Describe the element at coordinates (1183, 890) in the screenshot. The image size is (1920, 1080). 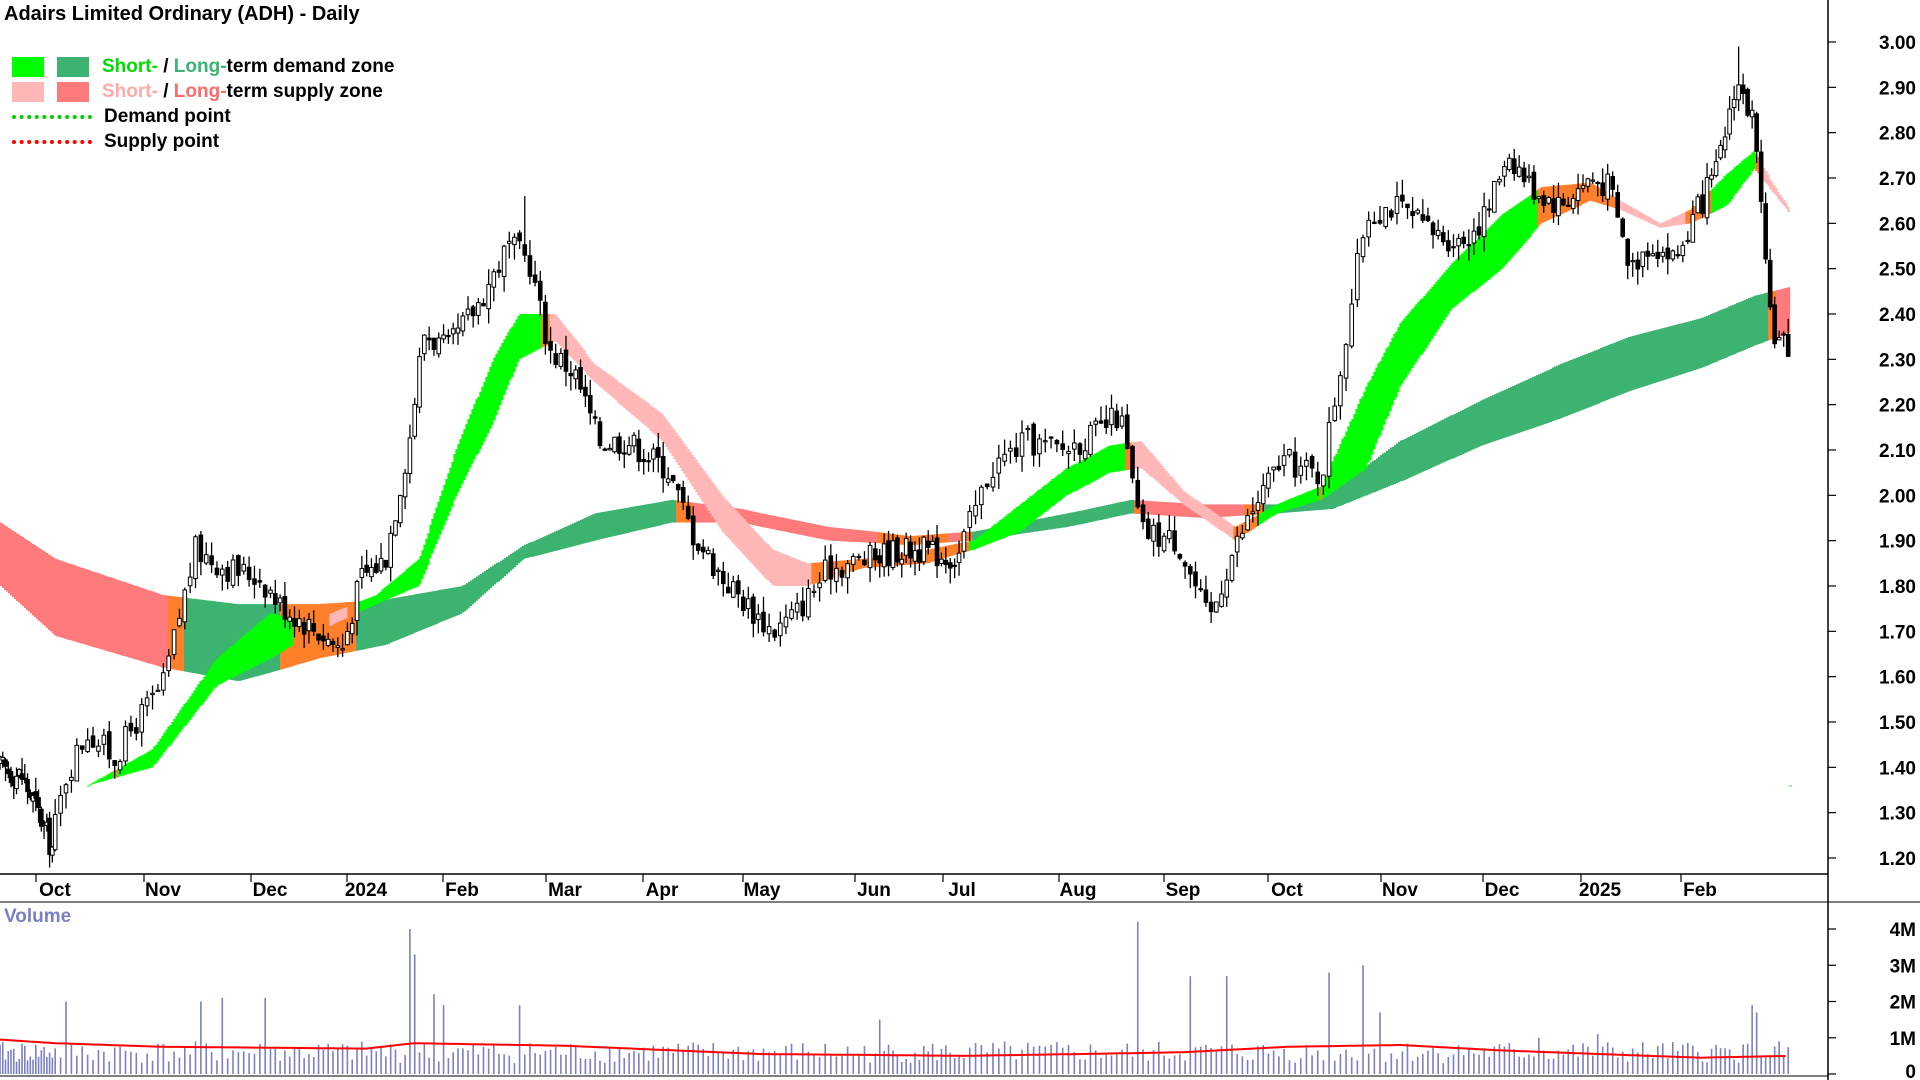
I see `time-tick-label: Sep` at that location.